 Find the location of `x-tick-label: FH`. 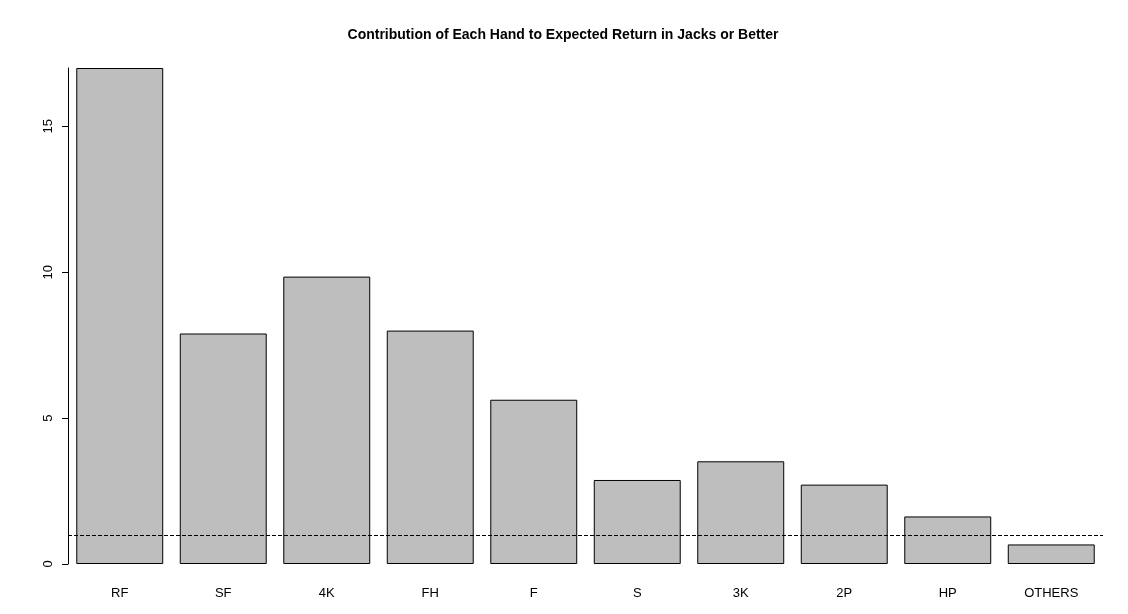

x-tick-label: FH is located at coordinates (430, 592).